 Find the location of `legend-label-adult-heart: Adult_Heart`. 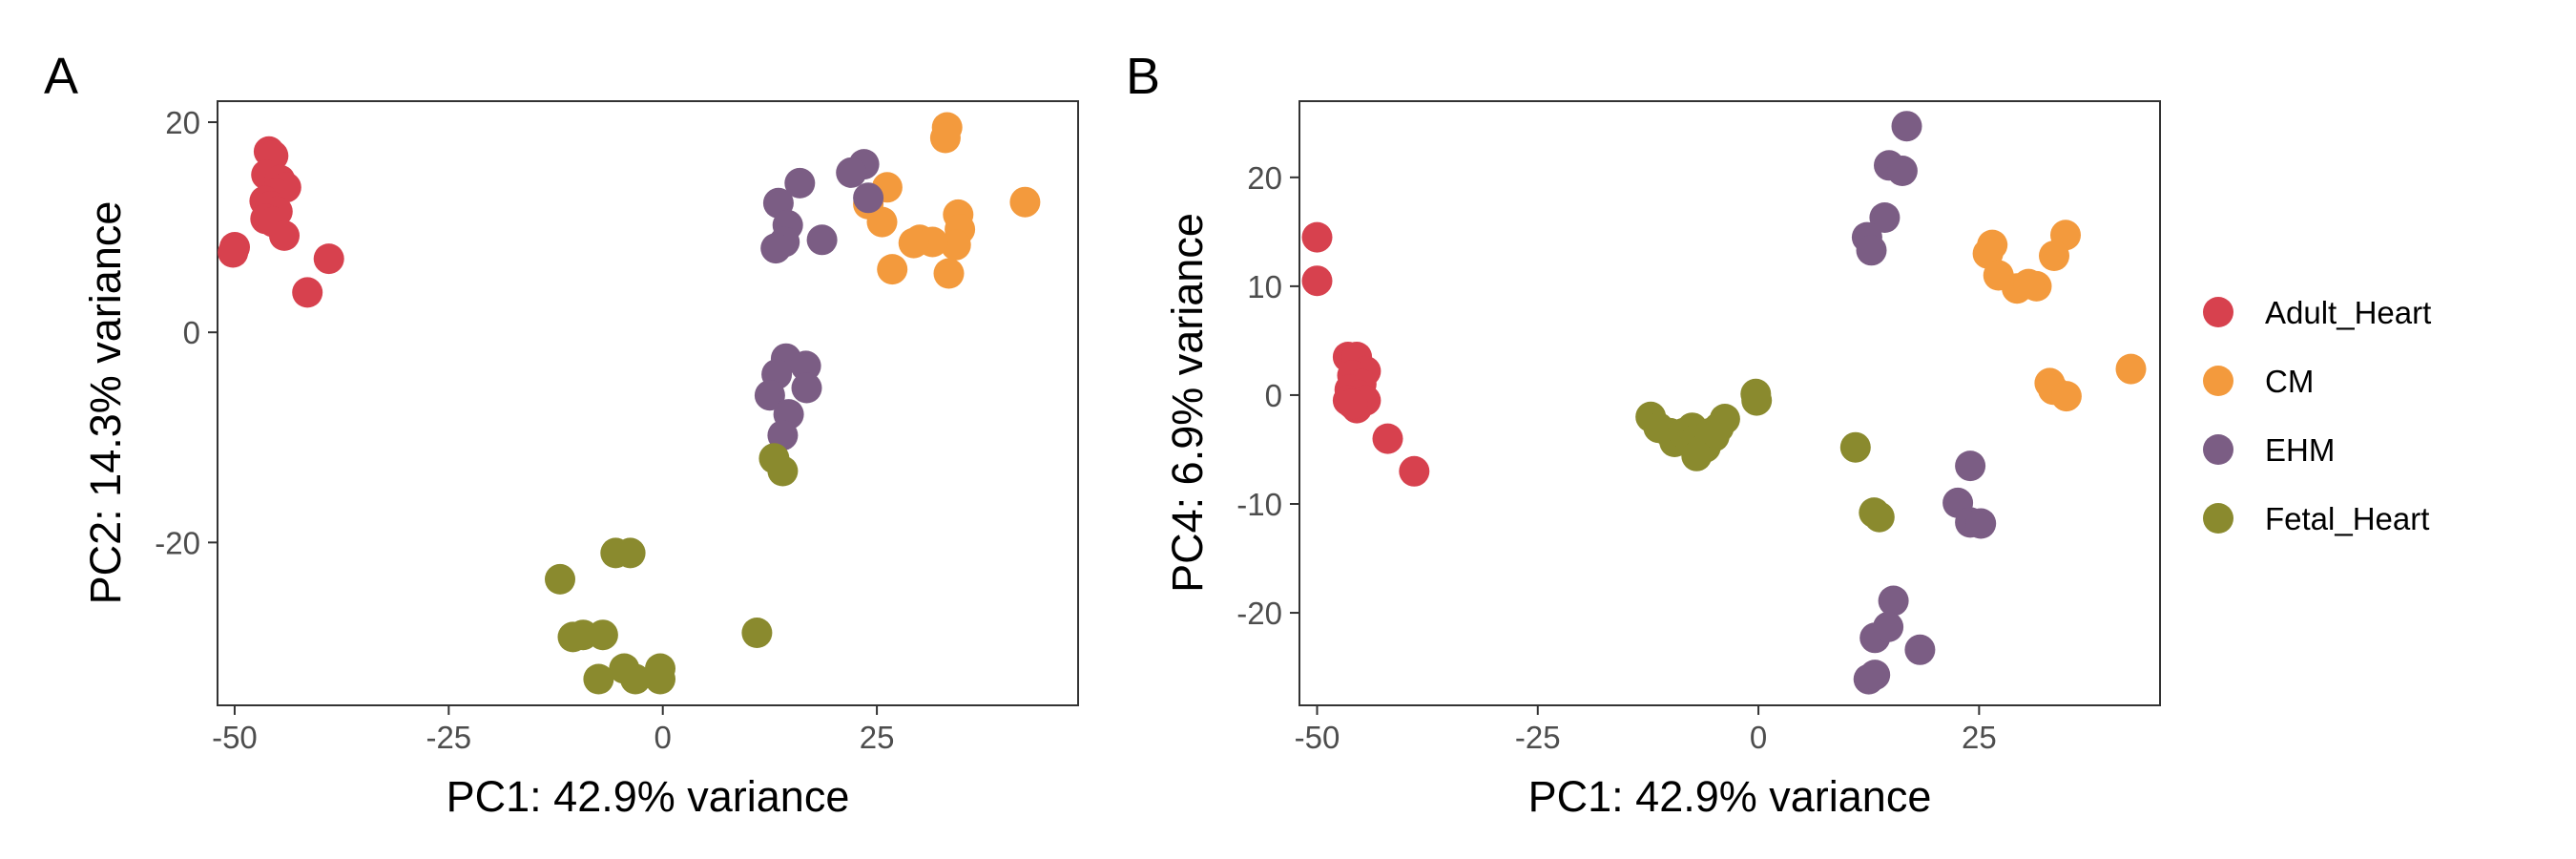

legend-label-adult-heart: Adult_Heart is located at coordinates (2348, 312).